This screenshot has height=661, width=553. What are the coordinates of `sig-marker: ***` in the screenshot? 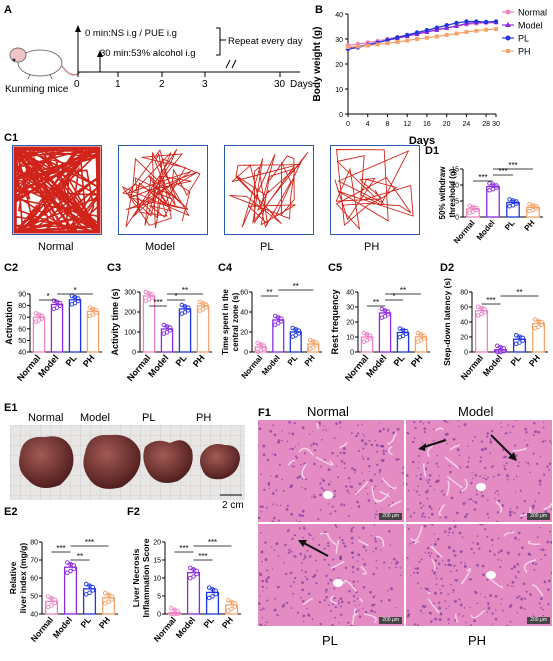 It's located at (512, 165).